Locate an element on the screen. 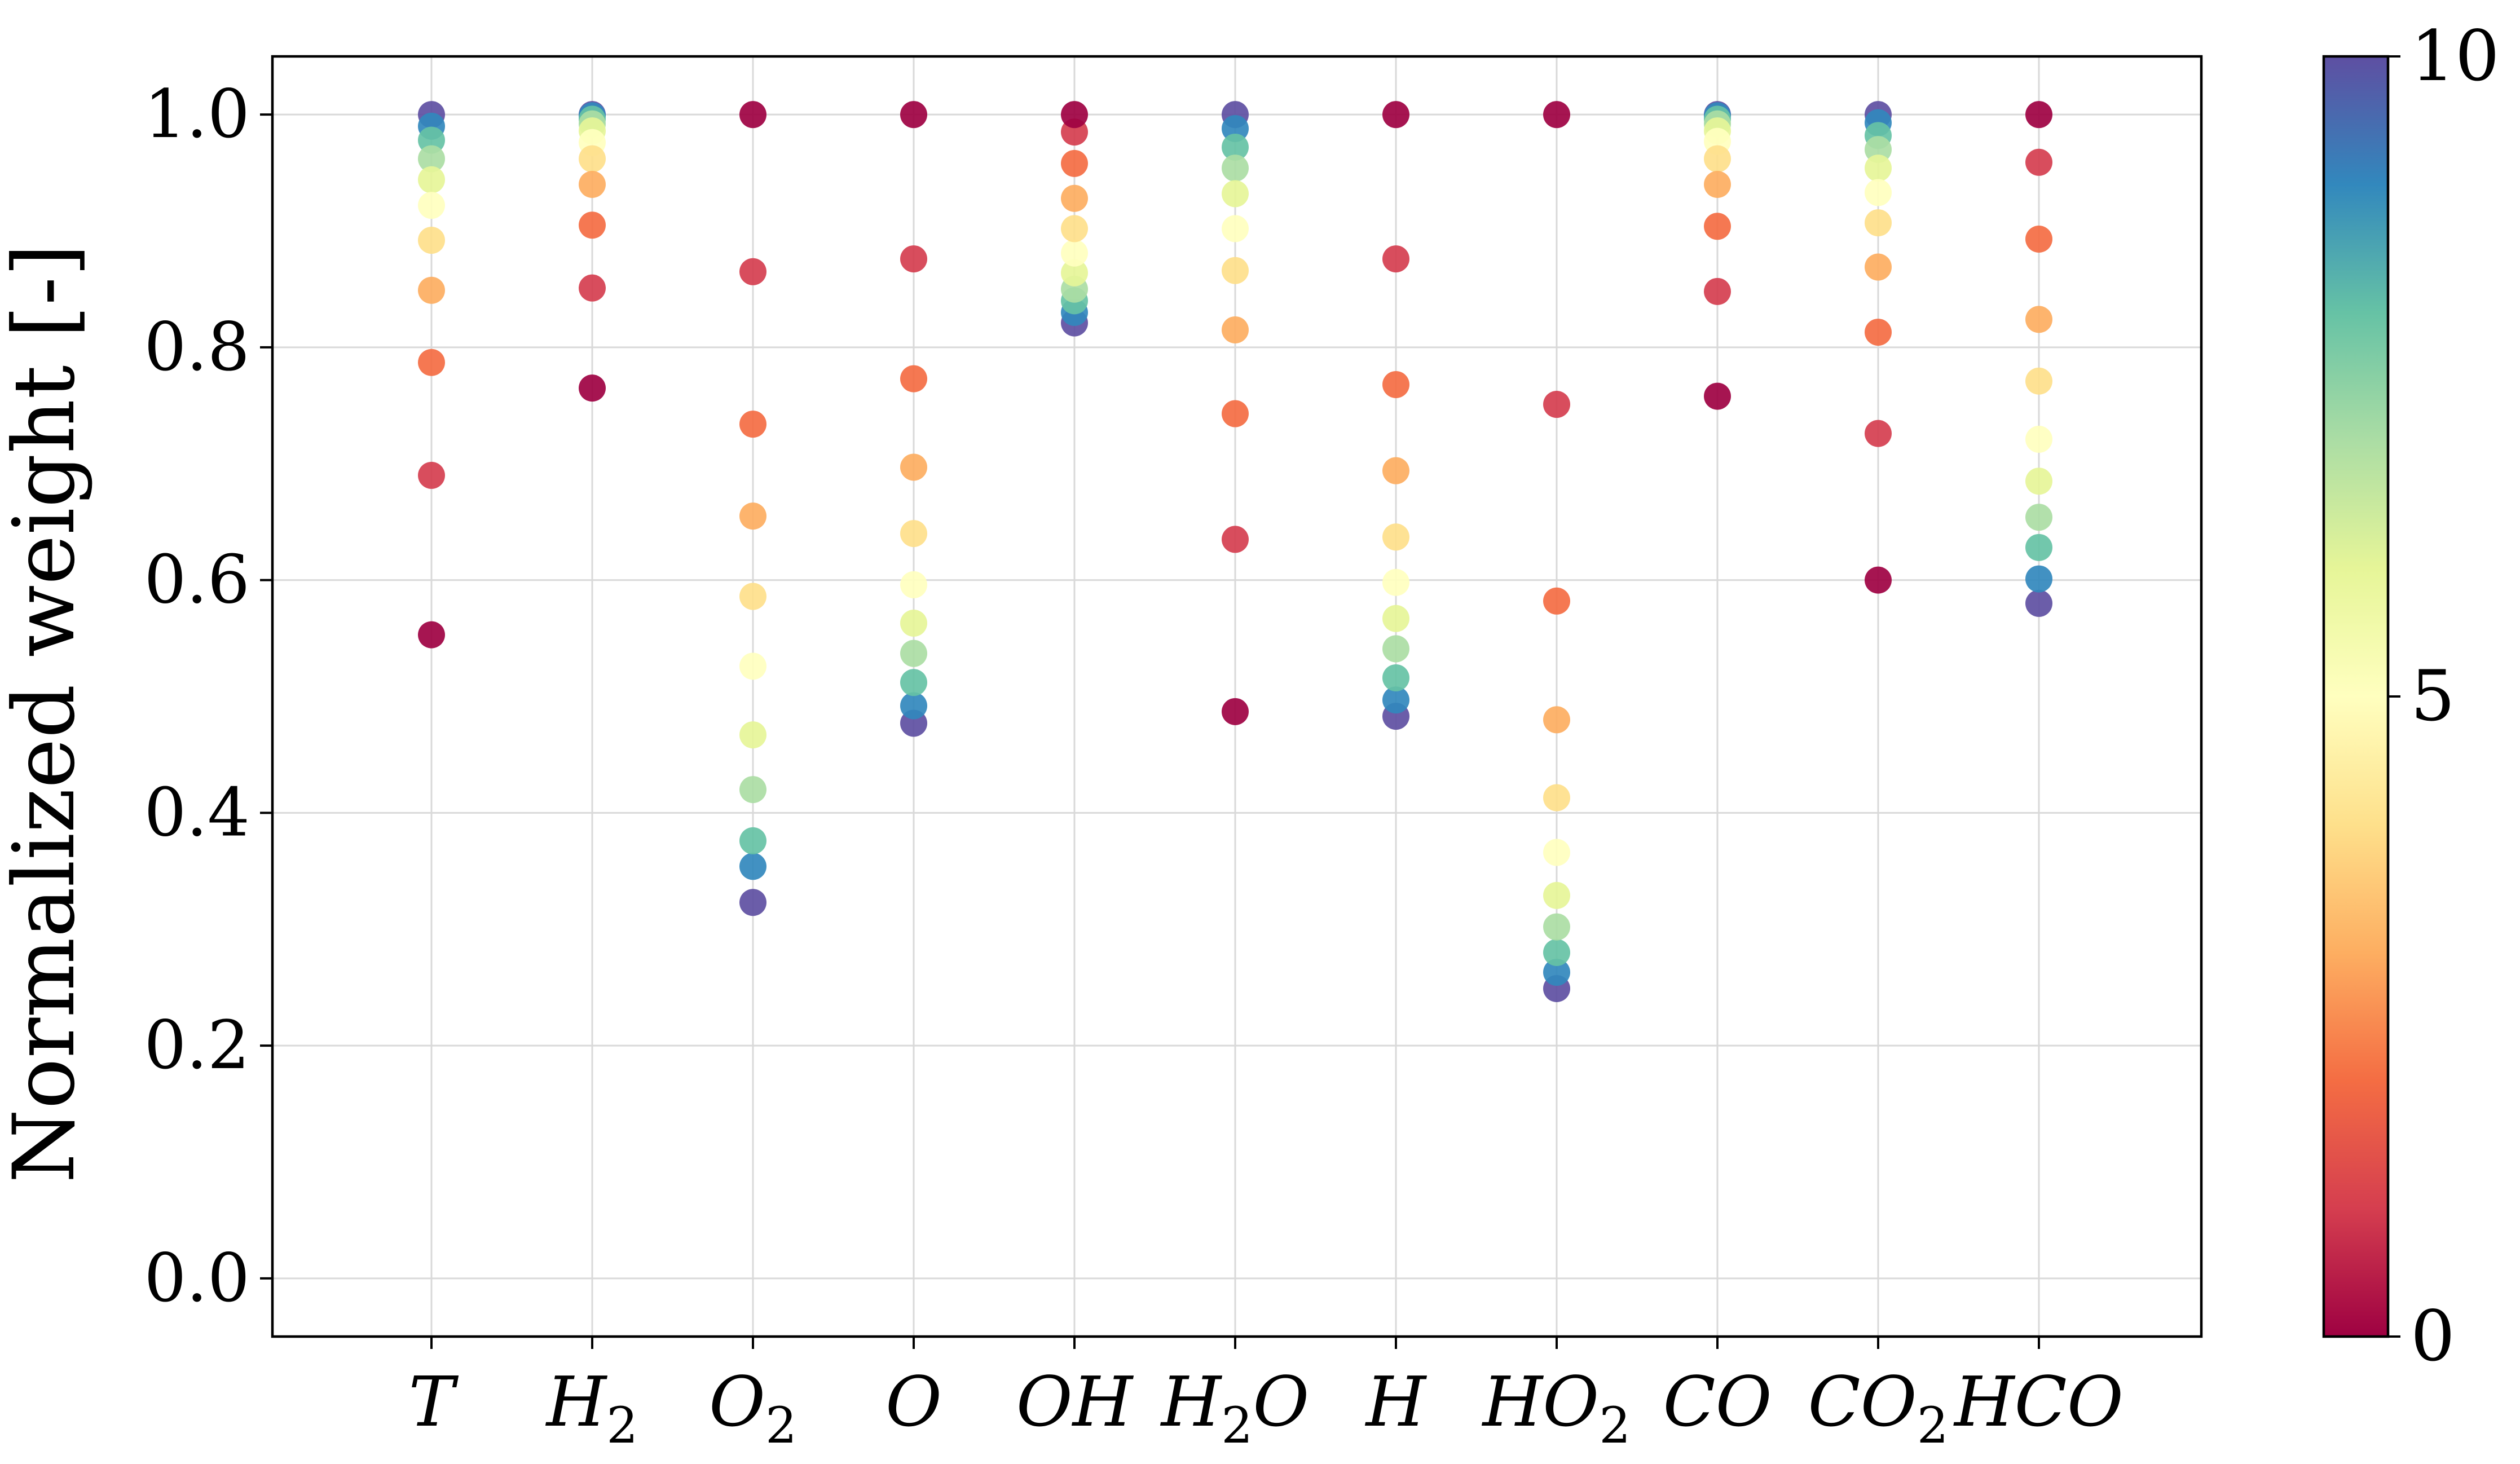  y-tick-label: 0.4 is located at coordinates (197, 812).